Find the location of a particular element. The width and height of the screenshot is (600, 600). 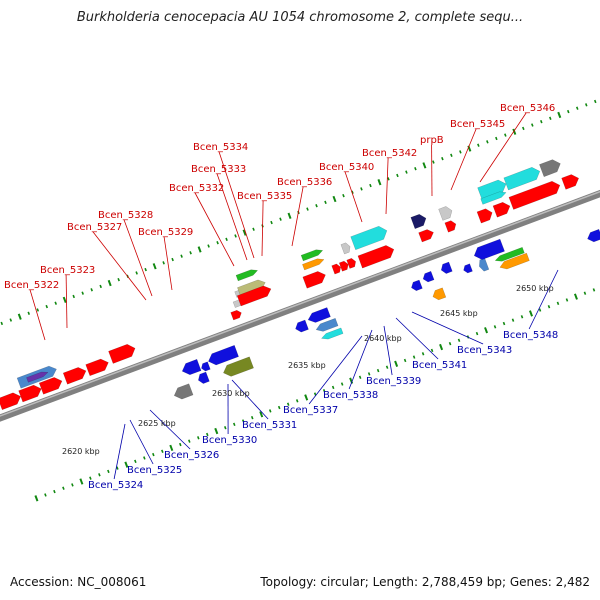

scale-label: 2620 kbp is located at coordinates (81, 451).